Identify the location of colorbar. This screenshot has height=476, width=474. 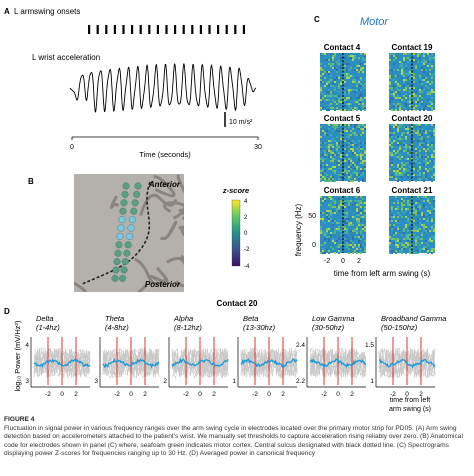
(236, 233).